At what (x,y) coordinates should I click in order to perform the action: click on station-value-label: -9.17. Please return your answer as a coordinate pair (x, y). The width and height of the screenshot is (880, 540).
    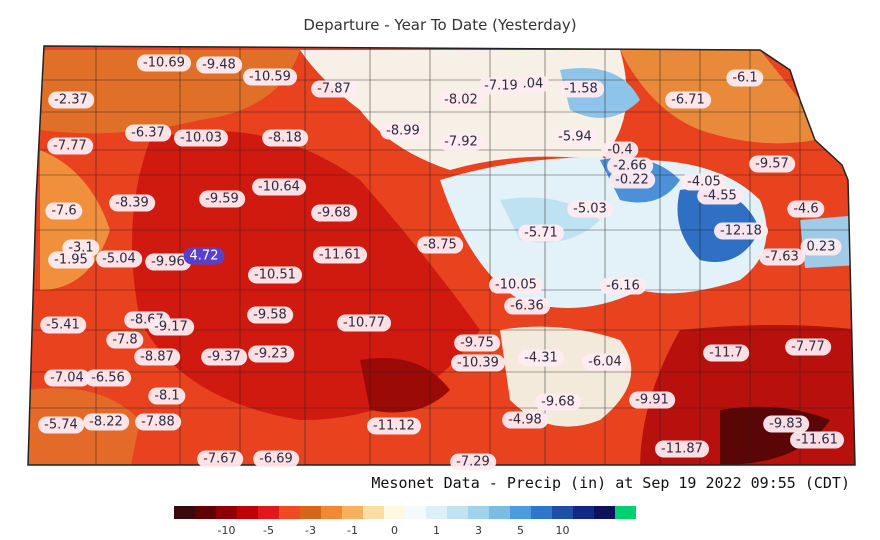
    Looking at the image, I should click on (171, 327).